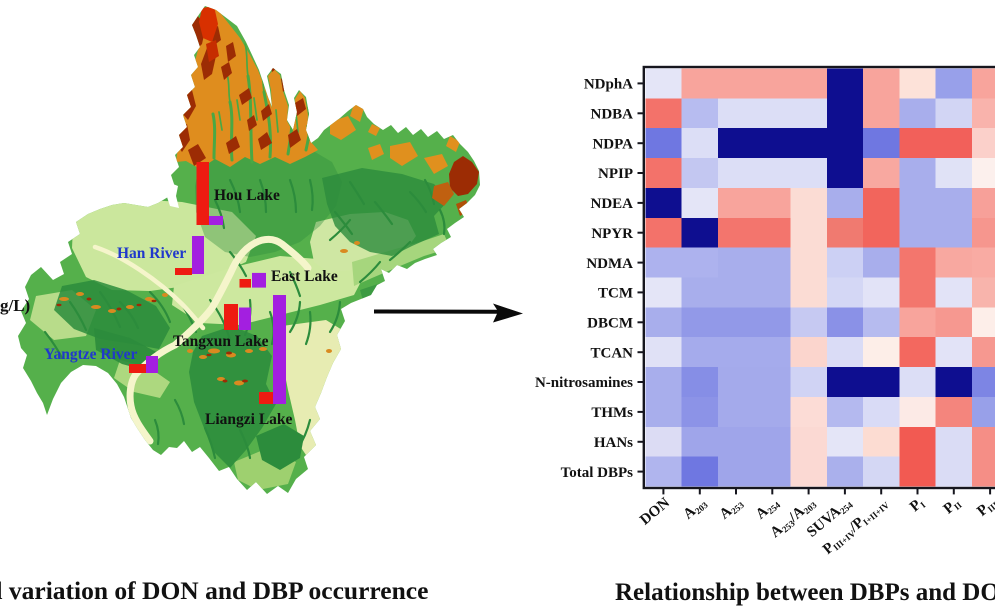 The height and width of the screenshot is (616, 995). I want to click on svg-text: N-nitrosamines, so click(584, 383).